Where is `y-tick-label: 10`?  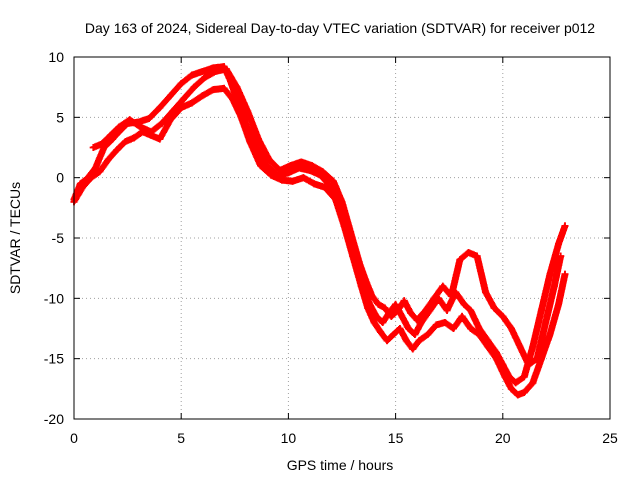
y-tick-label: 10 is located at coordinates (56, 57).